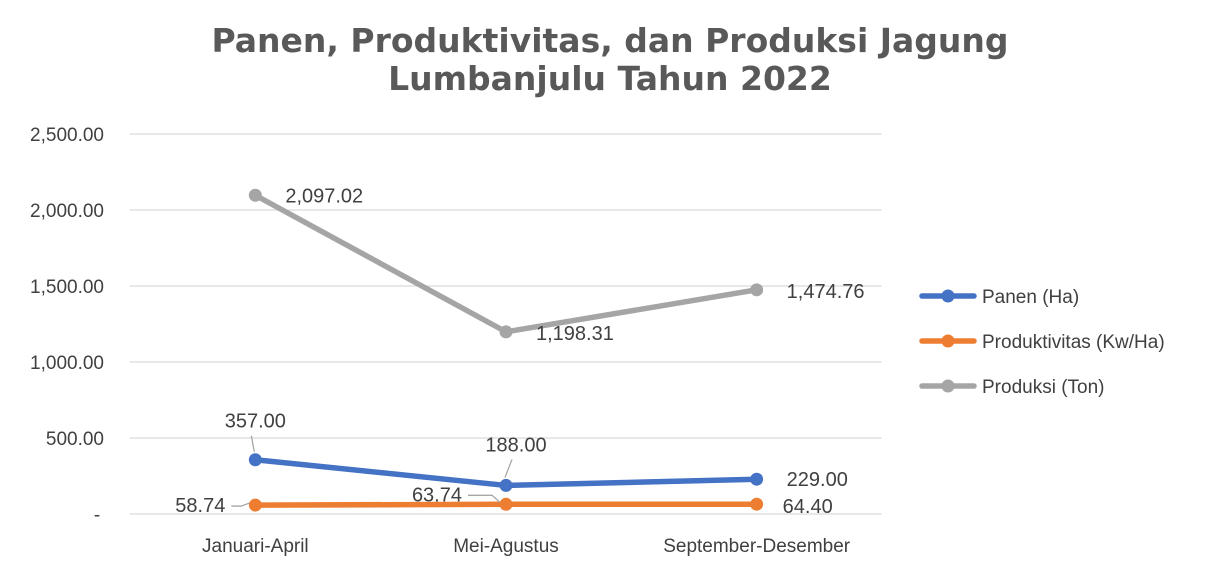 This screenshot has height=570, width=1220. Describe the element at coordinates (255, 422) in the screenshot. I see `data-label: 357.00` at that location.